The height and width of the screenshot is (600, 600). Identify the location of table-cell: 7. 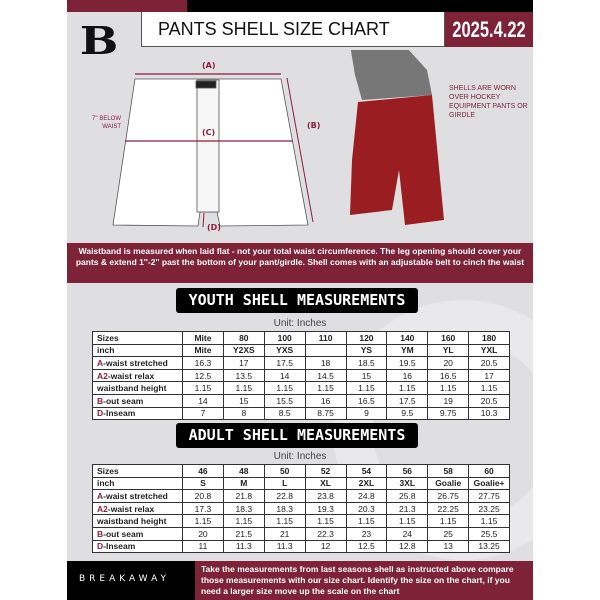
(203, 413).